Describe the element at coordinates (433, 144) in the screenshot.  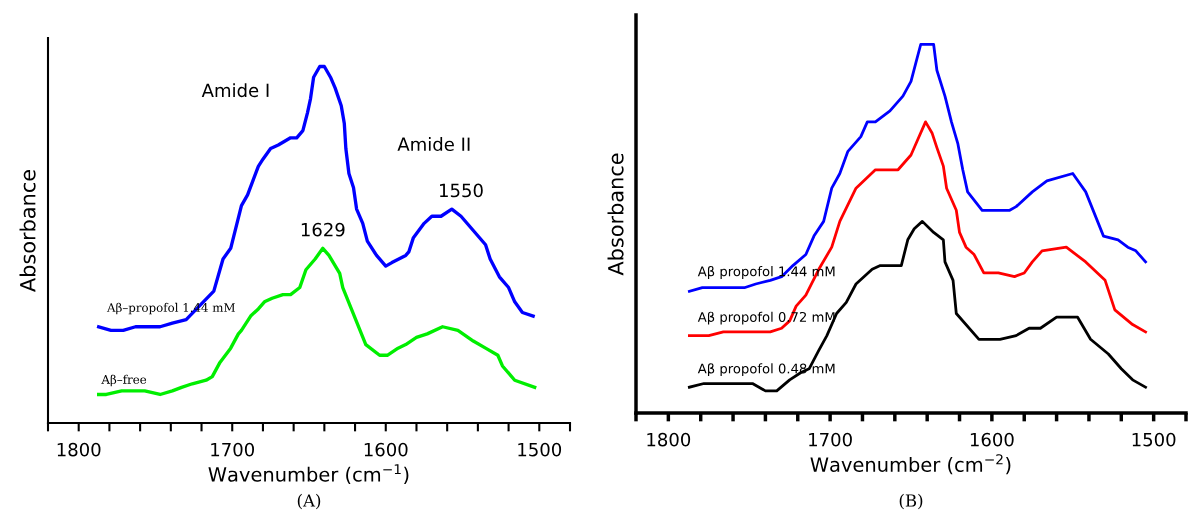
I see `annotation: Amide II` at that location.